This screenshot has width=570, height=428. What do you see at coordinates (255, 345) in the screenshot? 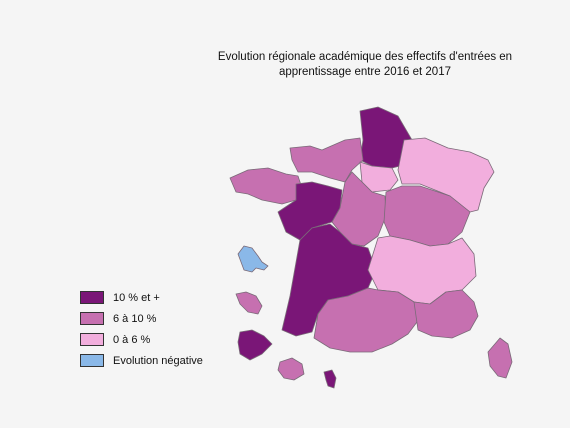
I see `region-guyane: Guyane` at bounding box center [255, 345].